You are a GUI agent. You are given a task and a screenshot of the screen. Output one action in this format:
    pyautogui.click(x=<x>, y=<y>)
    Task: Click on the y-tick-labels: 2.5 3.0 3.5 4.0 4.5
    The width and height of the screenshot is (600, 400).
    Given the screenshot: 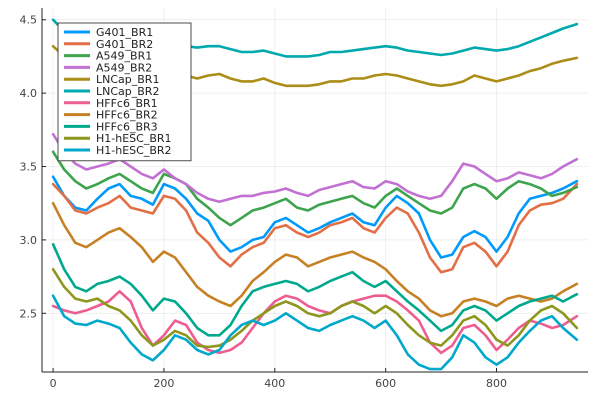 What is the action you would take?
    pyautogui.click(x=29, y=167)
    